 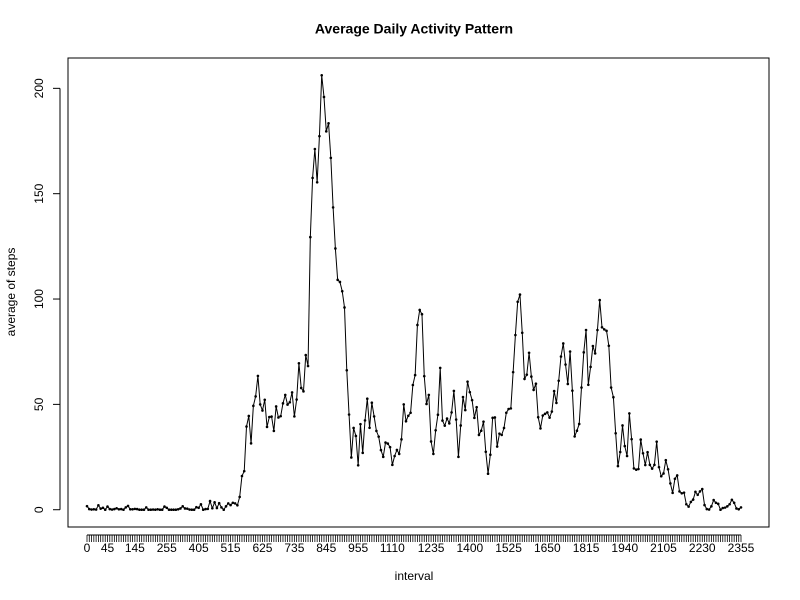 What do you see at coordinates (414, 29) in the screenshot?
I see `chart-title: Average Daily Activity Pattern` at bounding box center [414, 29].